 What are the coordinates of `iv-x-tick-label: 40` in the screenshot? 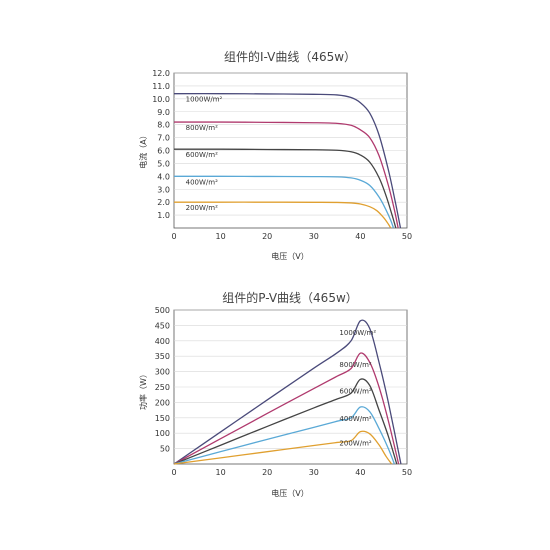 It's located at (360, 236).